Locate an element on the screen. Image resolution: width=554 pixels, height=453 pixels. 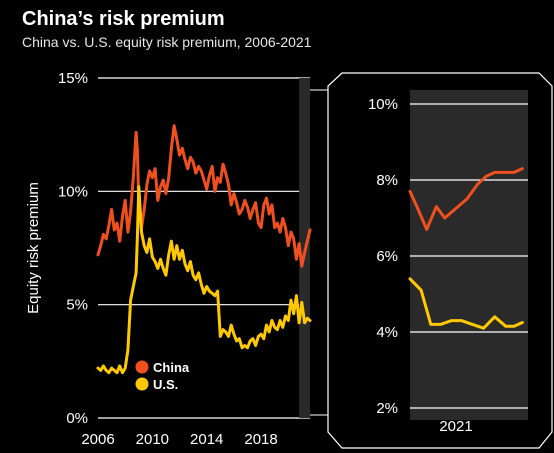
inset-gridlines is located at coordinates (469, 256).